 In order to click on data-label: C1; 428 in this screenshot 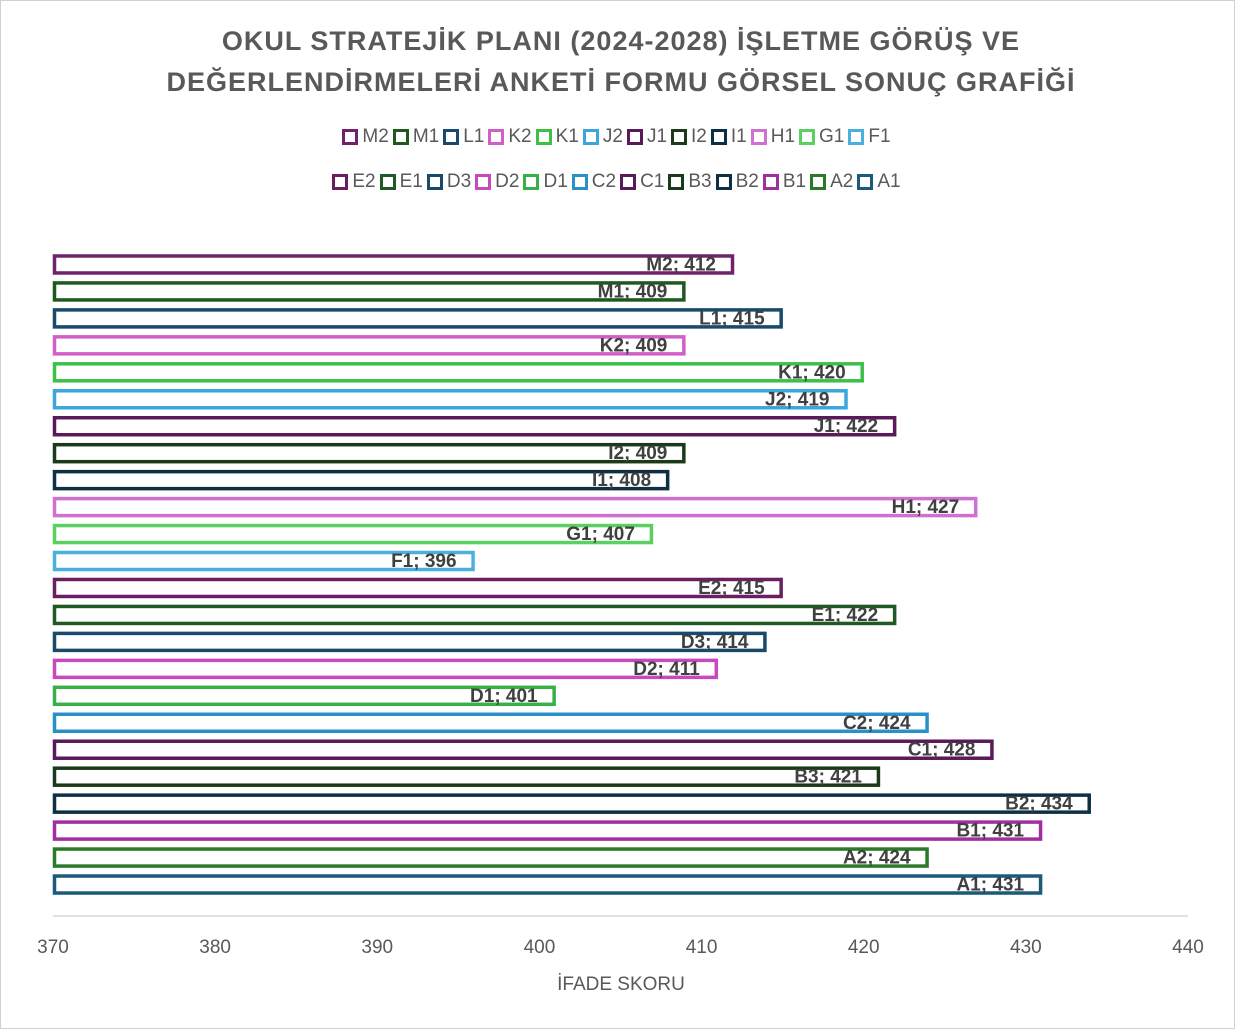, I will do `click(942, 750)`.